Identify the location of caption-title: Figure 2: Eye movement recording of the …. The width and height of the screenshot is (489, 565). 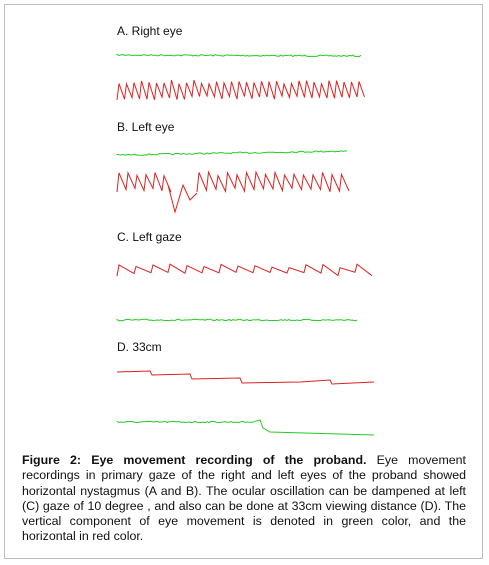
(194, 460).